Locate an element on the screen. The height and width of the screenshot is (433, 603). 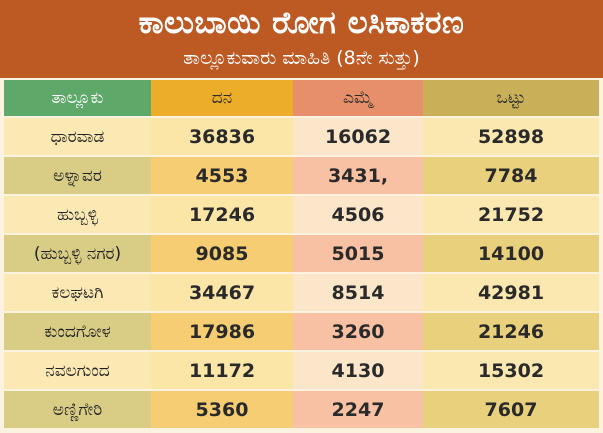
cattle-cell: 34467 is located at coordinates (222, 293).